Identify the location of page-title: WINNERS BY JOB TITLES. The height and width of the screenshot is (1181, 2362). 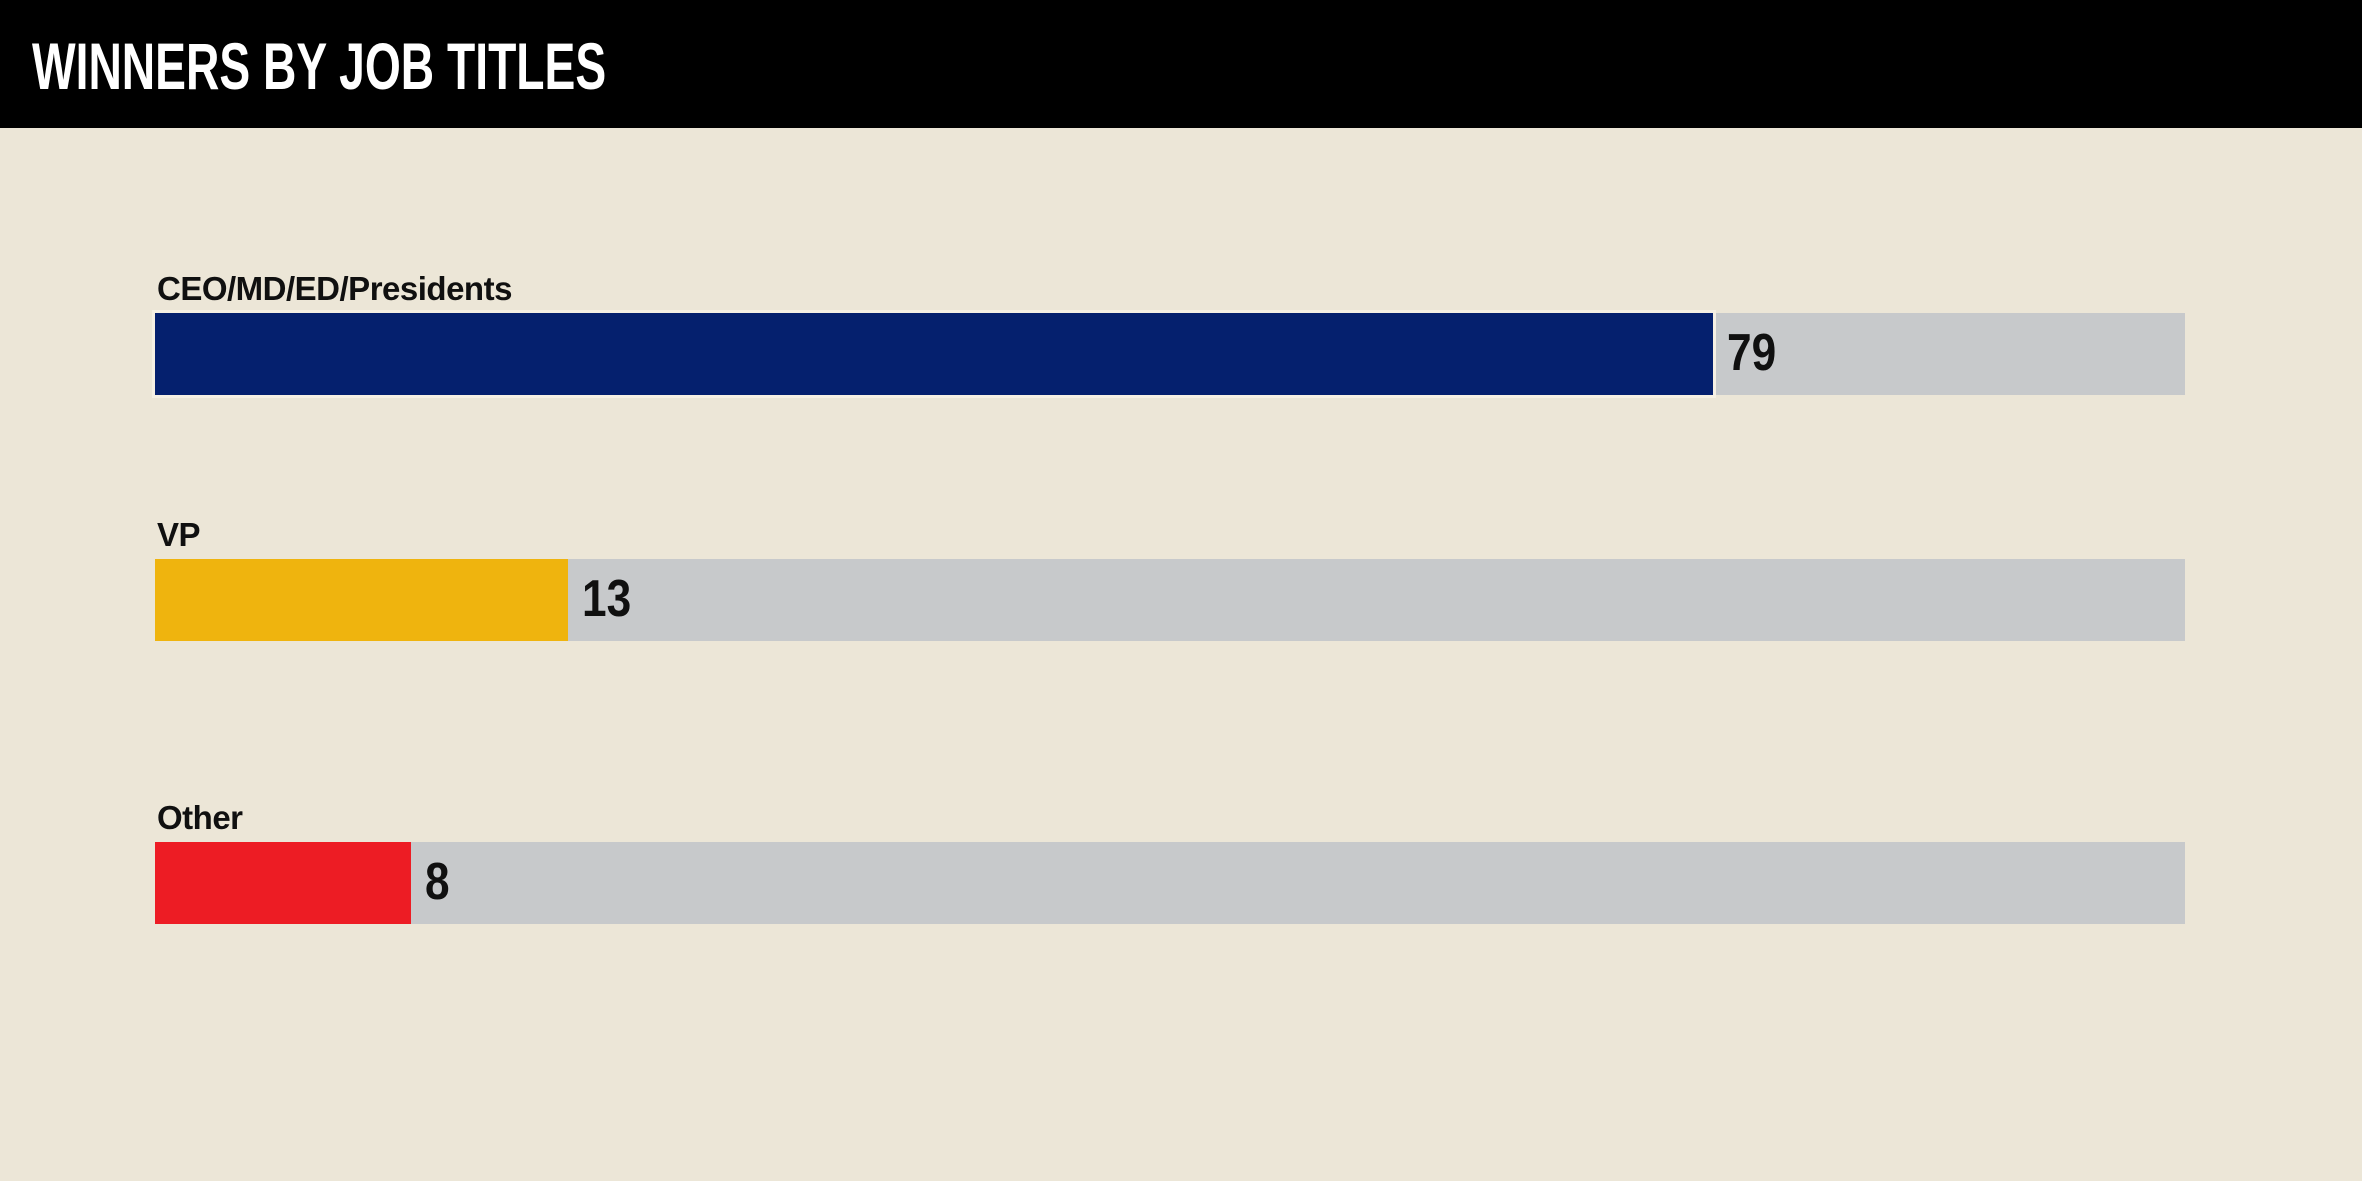
(319, 66).